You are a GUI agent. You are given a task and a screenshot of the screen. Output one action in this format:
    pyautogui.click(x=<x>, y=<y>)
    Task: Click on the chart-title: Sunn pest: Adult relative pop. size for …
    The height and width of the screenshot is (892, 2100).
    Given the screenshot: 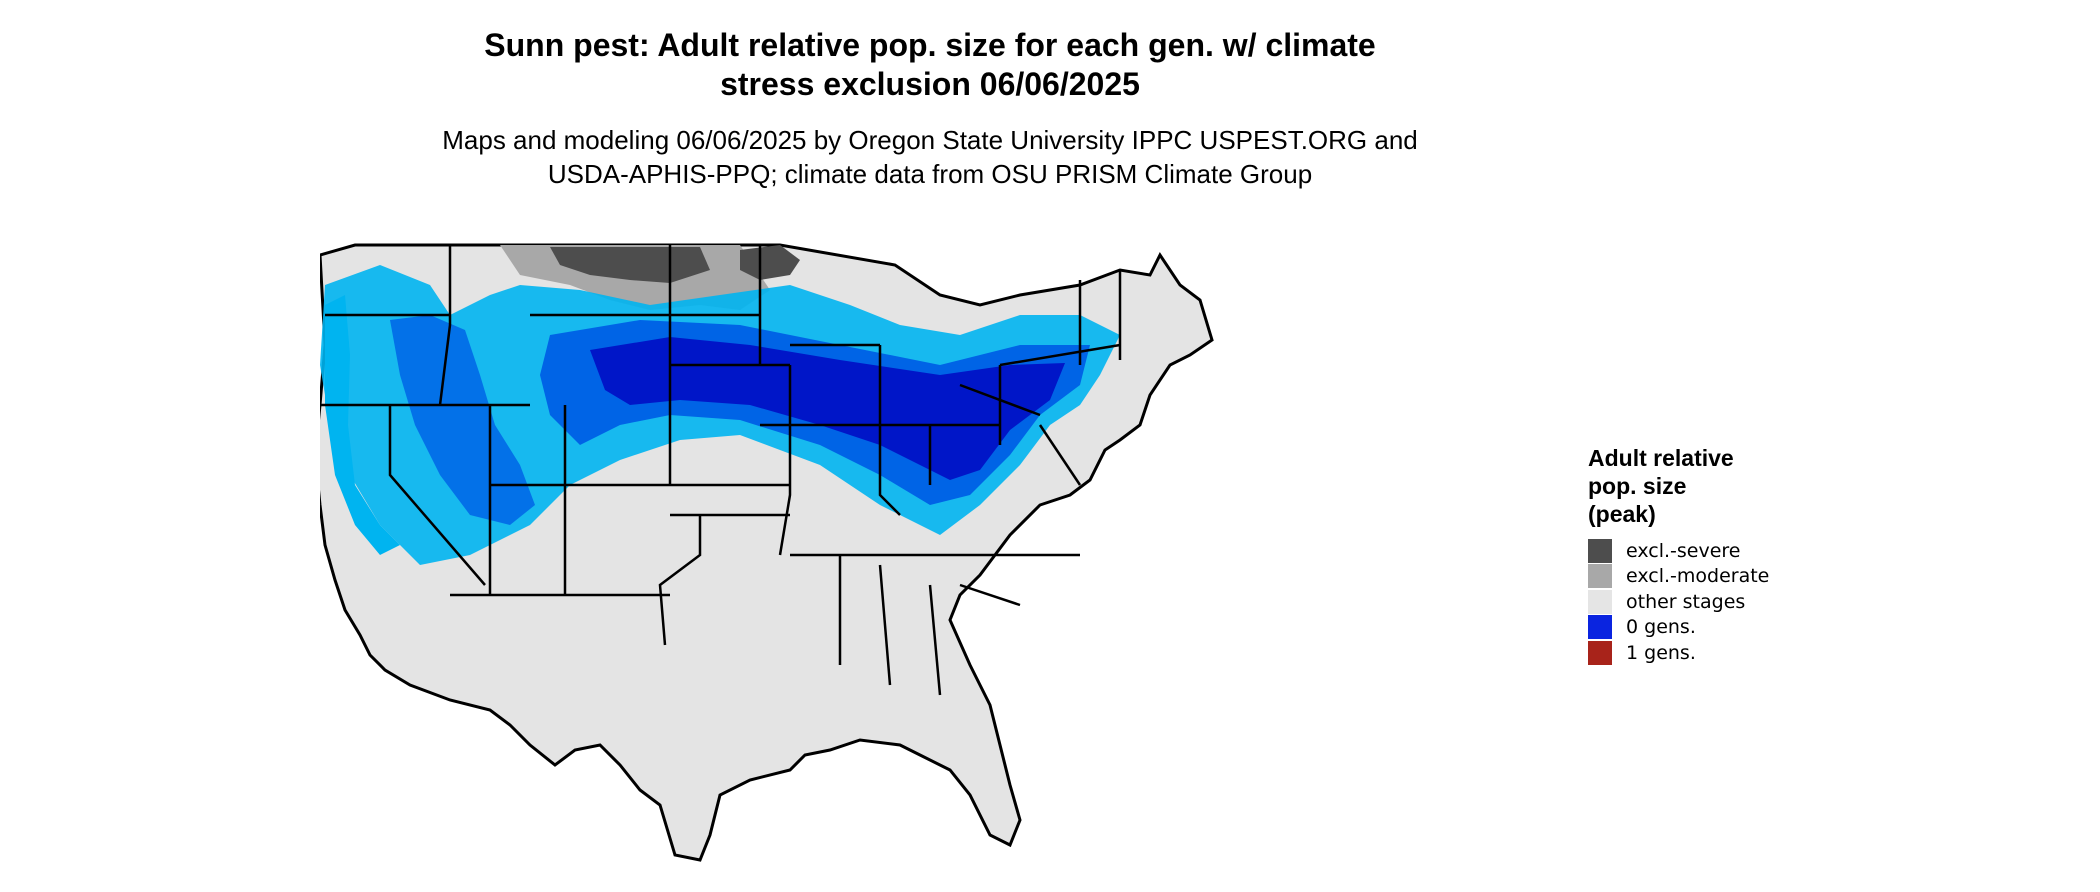 What is the action you would take?
    pyautogui.click(x=930, y=65)
    